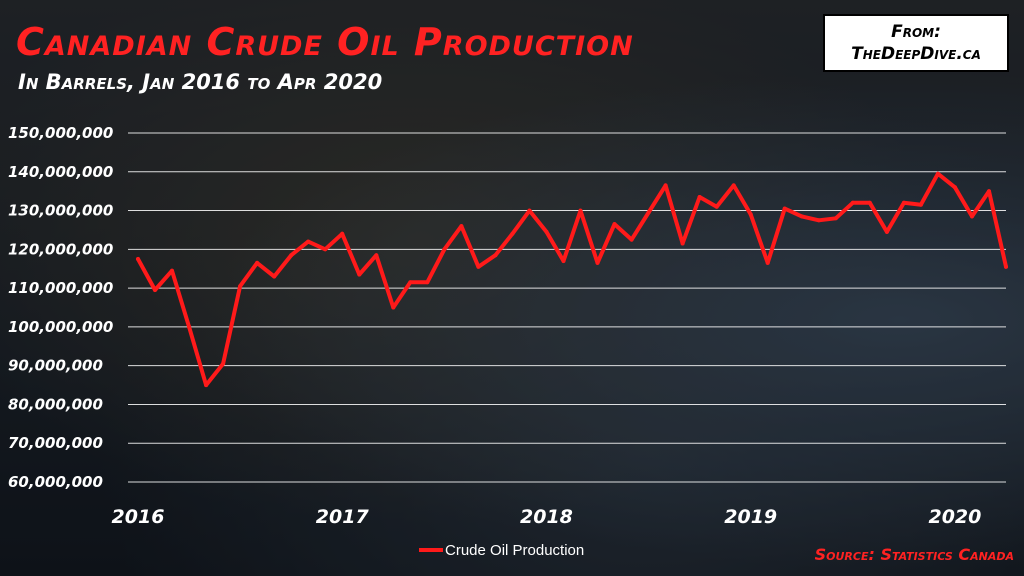  I want to click on x-tick-label: 2018, so click(546, 517).